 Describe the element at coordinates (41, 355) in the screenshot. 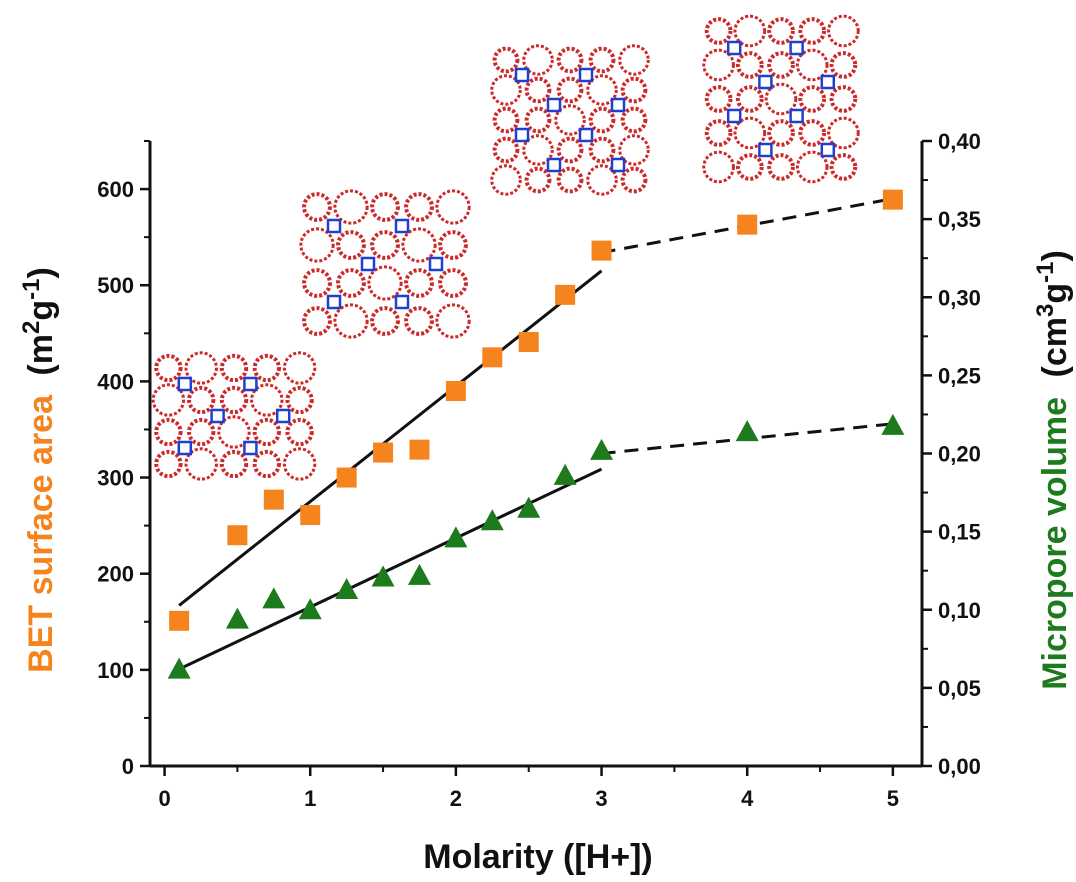

I see `left-axis-title-unit-open: (m` at that location.